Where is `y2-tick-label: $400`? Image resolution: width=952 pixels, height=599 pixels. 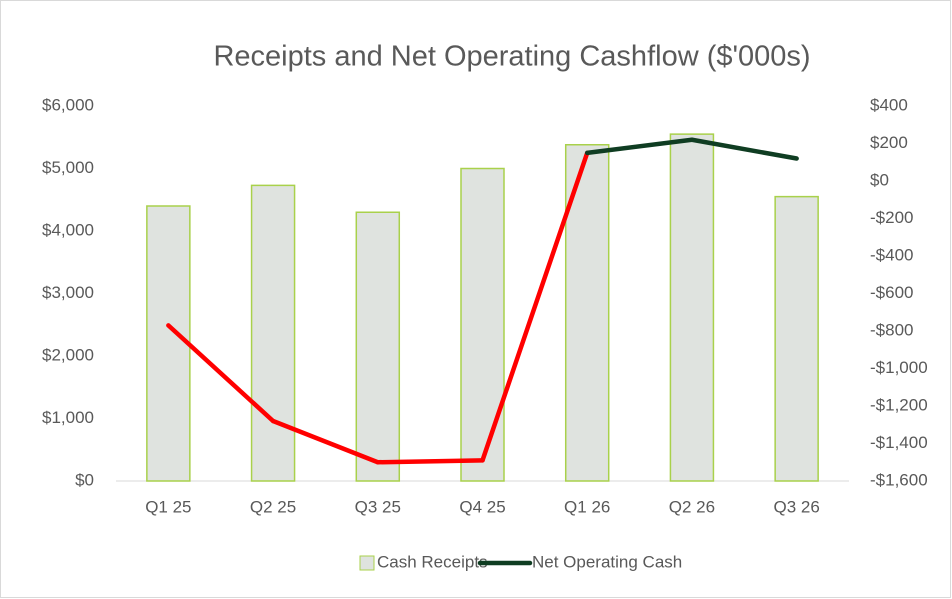 y2-tick-label: $400 is located at coordinates (889, 104).